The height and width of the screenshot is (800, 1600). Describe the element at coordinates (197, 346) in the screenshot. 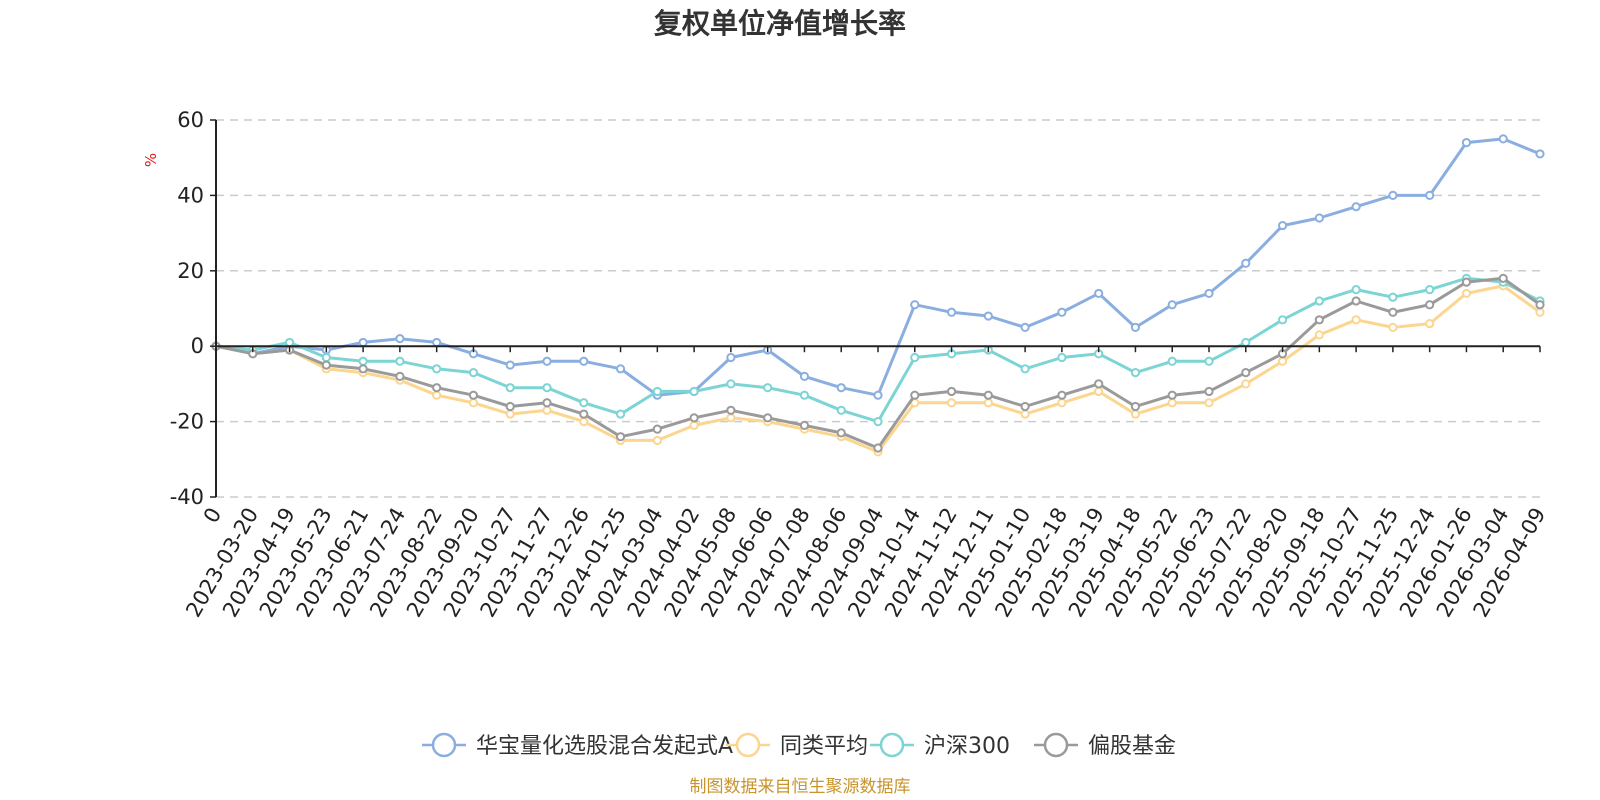

I see `y-tick-label: 0` at that location.